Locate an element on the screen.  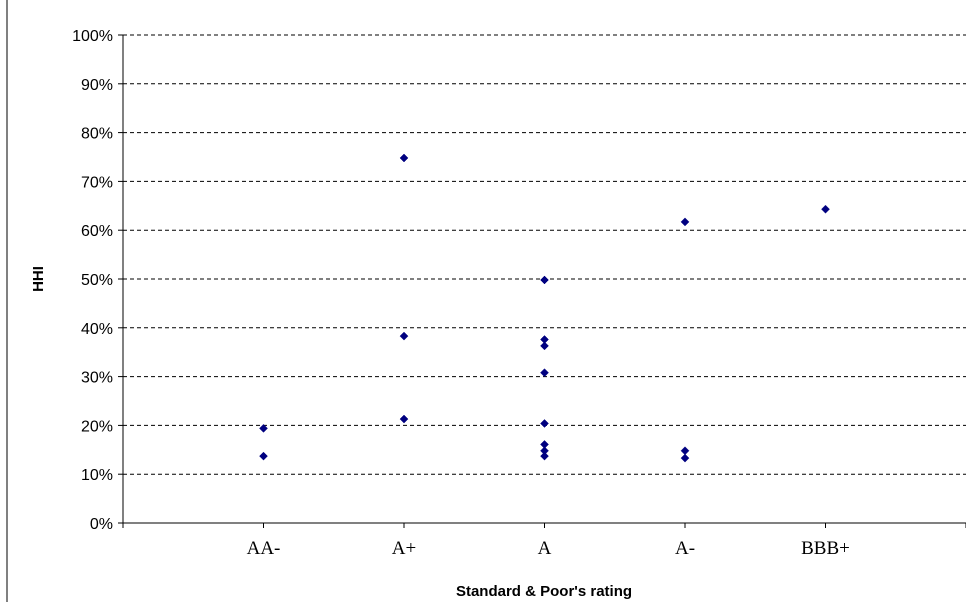
y-tick-label: 30% is located at coordinates (97, 378).